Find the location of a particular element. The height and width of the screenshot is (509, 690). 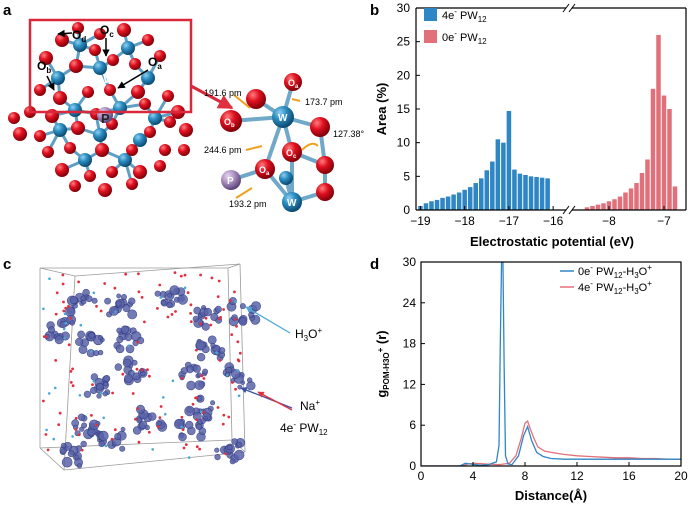

arrow-h3o is located at coordinates (268, 320).